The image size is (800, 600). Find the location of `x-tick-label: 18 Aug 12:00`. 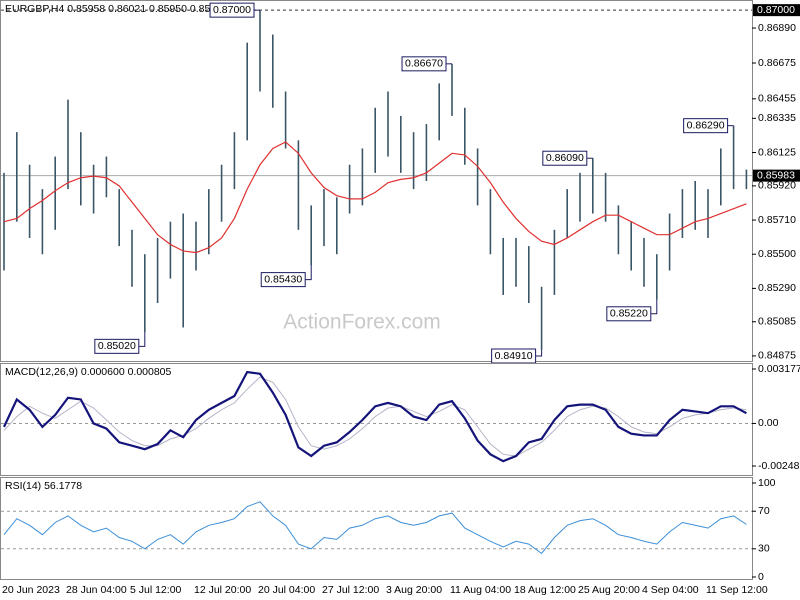

x-tick-label: 18 Aug 12:00 is located at coordinates (545, 590).